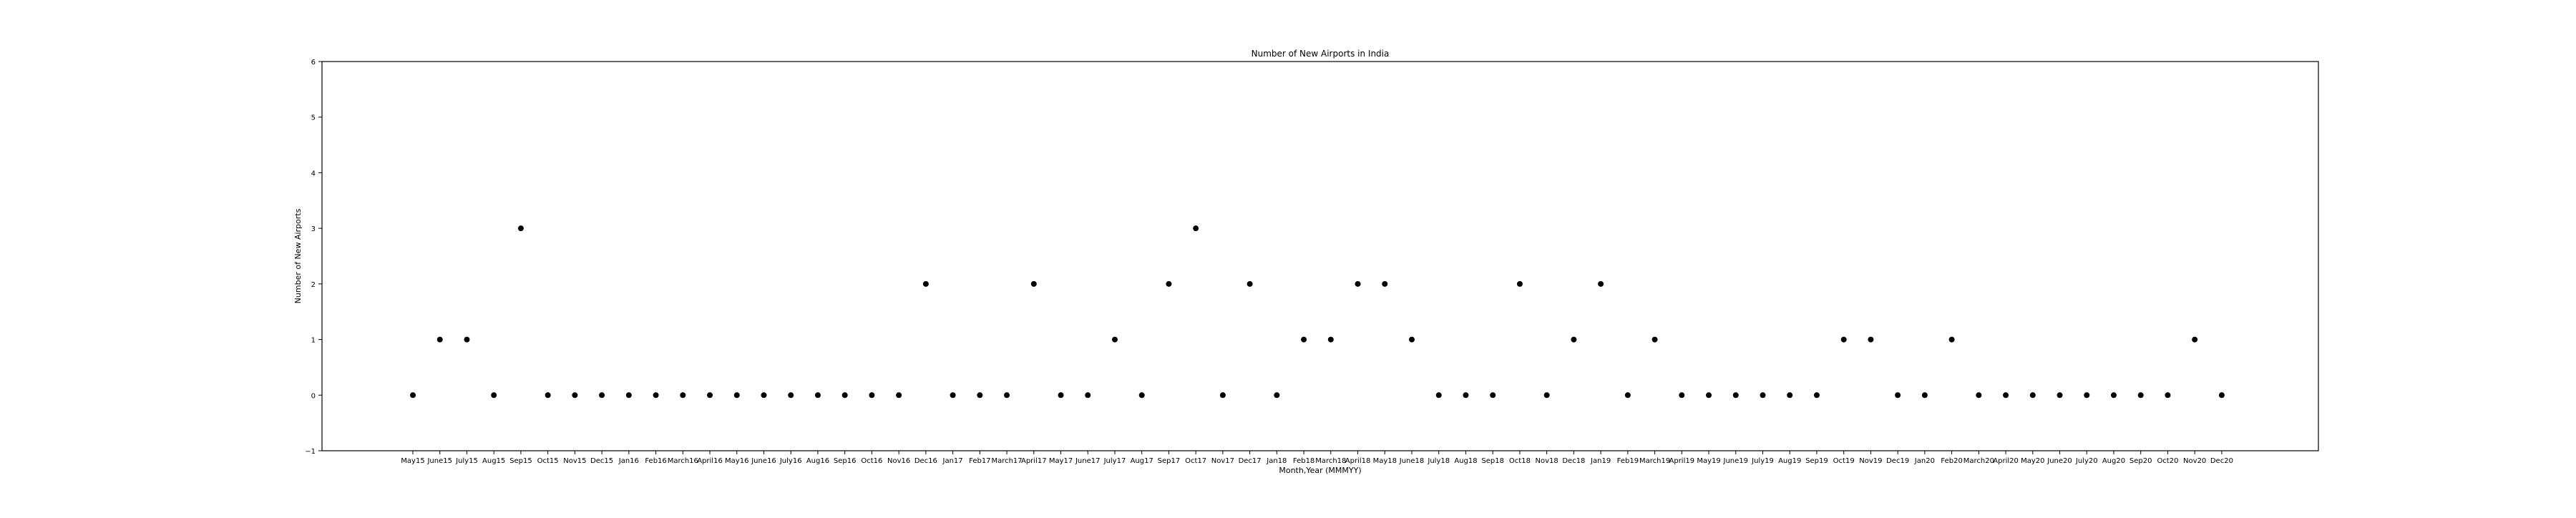 This screenshot has width=2576, height=518. I want to click on x-tick-label: April16, so click(710, 461).